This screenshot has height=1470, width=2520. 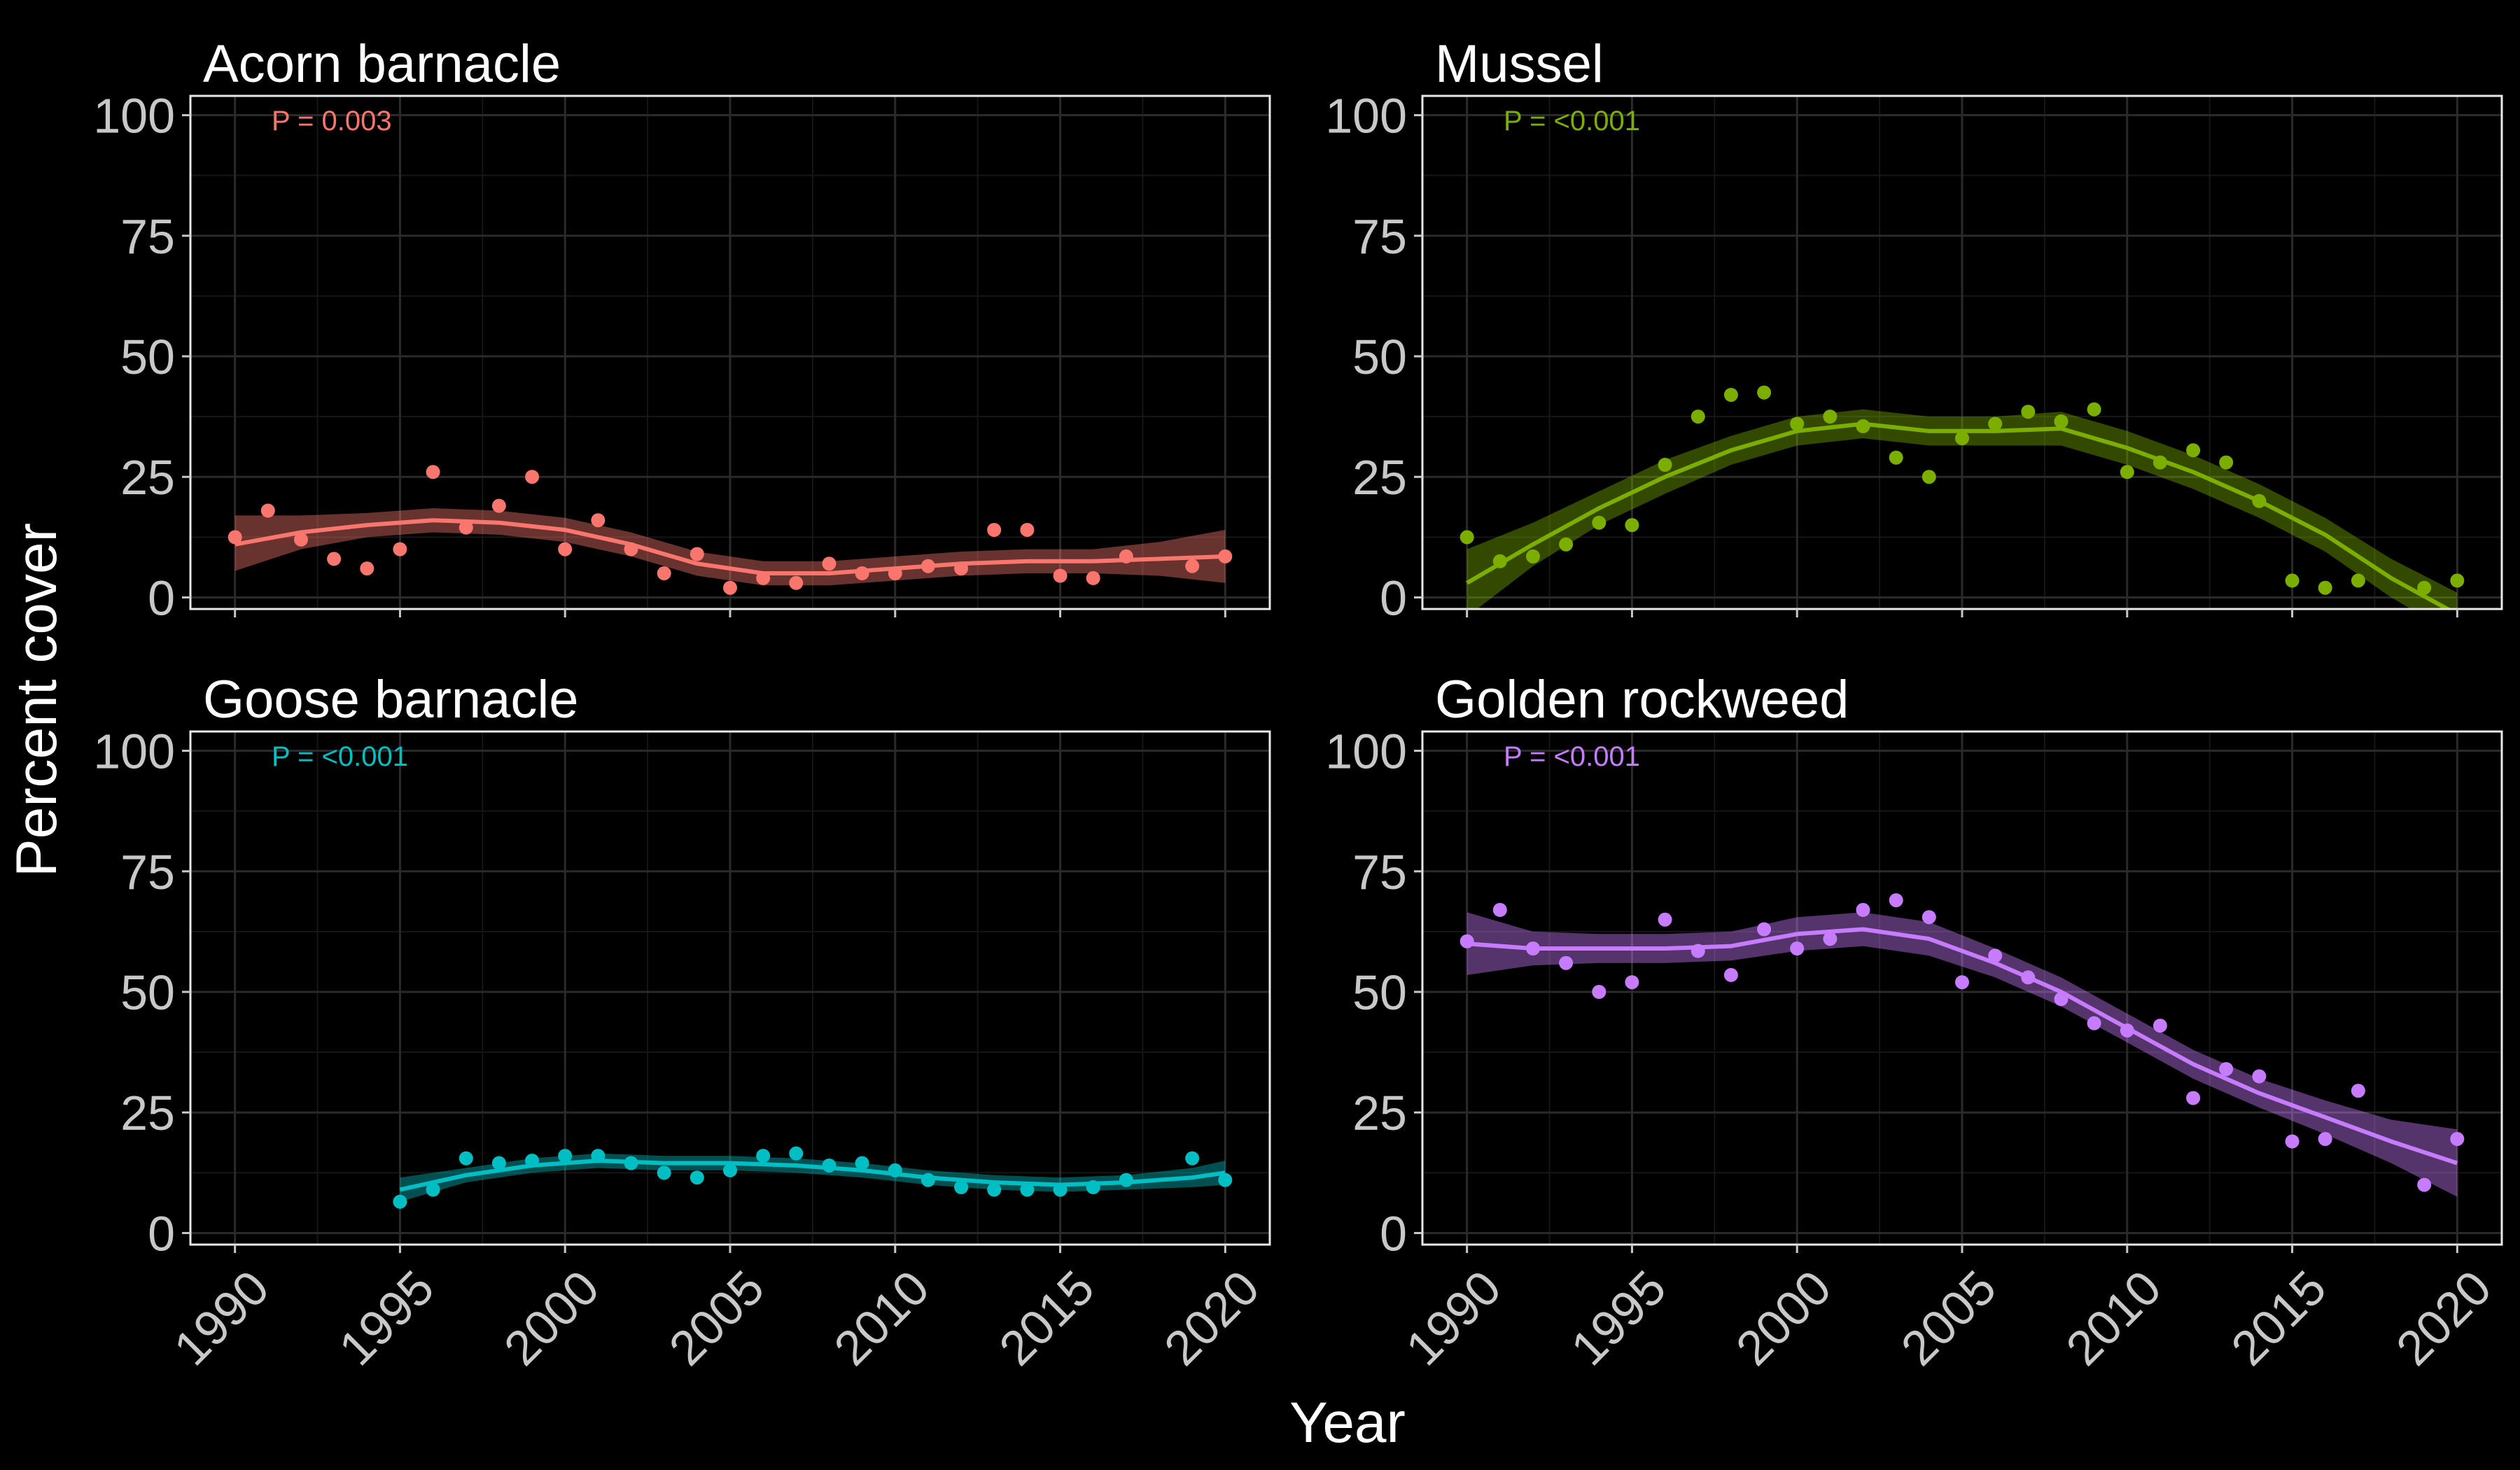 What do you see at coordinates (1366, 751) in the screenshot?
I see `y-tick-label: 100` at bounding box center [1366, 751].